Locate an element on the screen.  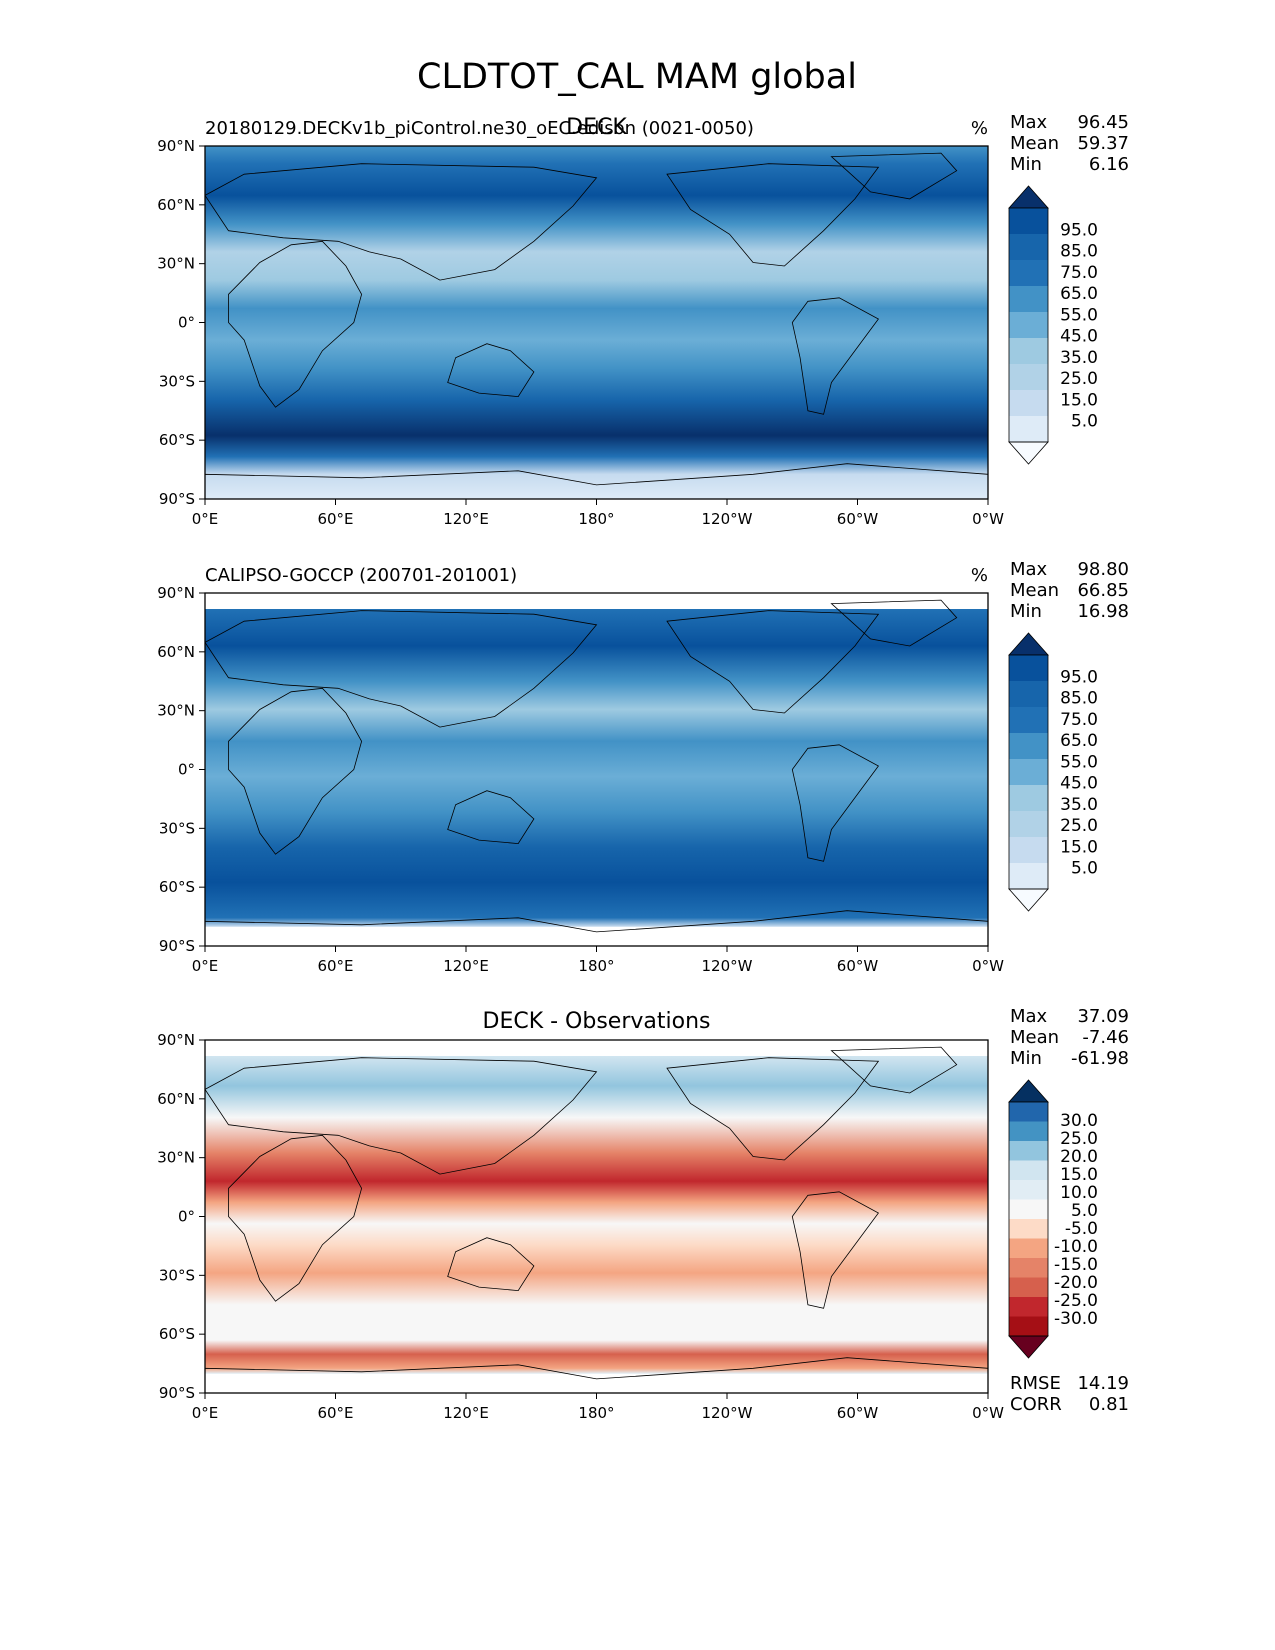
difference-colorbar-label: -10.0 is located at coordinates (1076, 1247).